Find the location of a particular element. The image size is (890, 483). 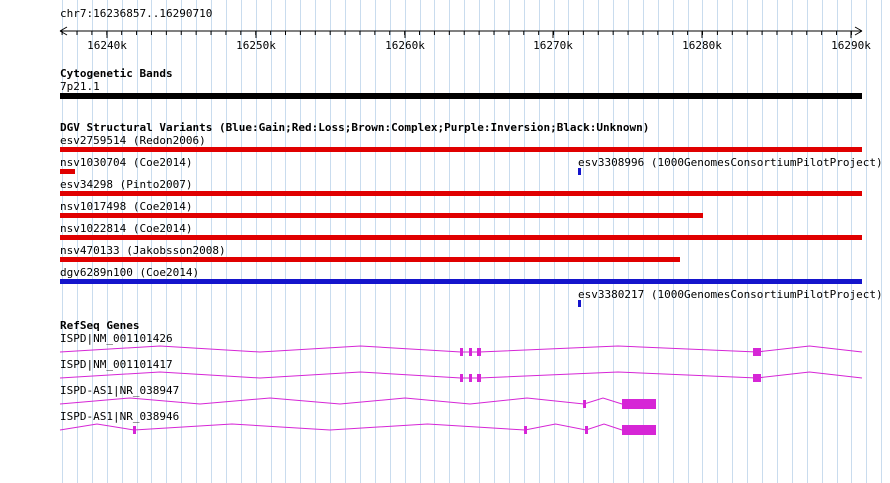

variant-bar-esv3380217 is located at coordinates (579, 303).